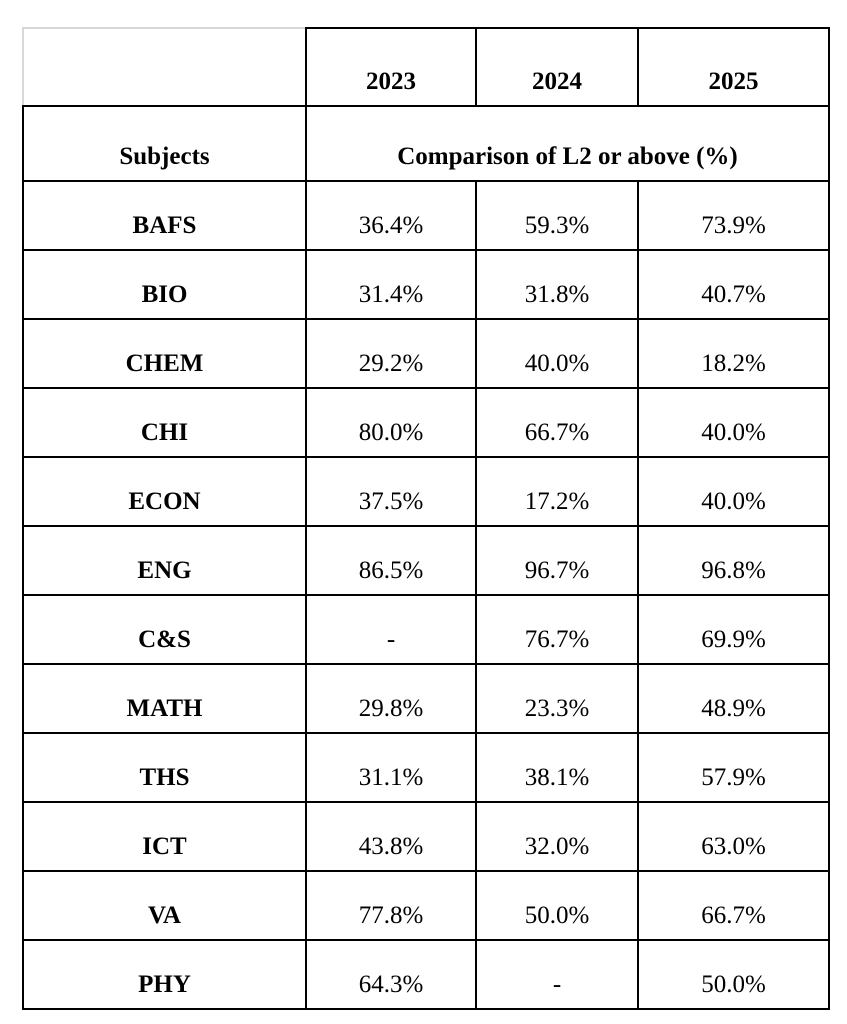 Image resolution: width=847 pixels, height=1024 pixels. What do you see at coordinates (567, 143) in the screenshot?
I see `merged-header-cell: Comparison of L2 or above (%)` at bounding box center [567, 143].